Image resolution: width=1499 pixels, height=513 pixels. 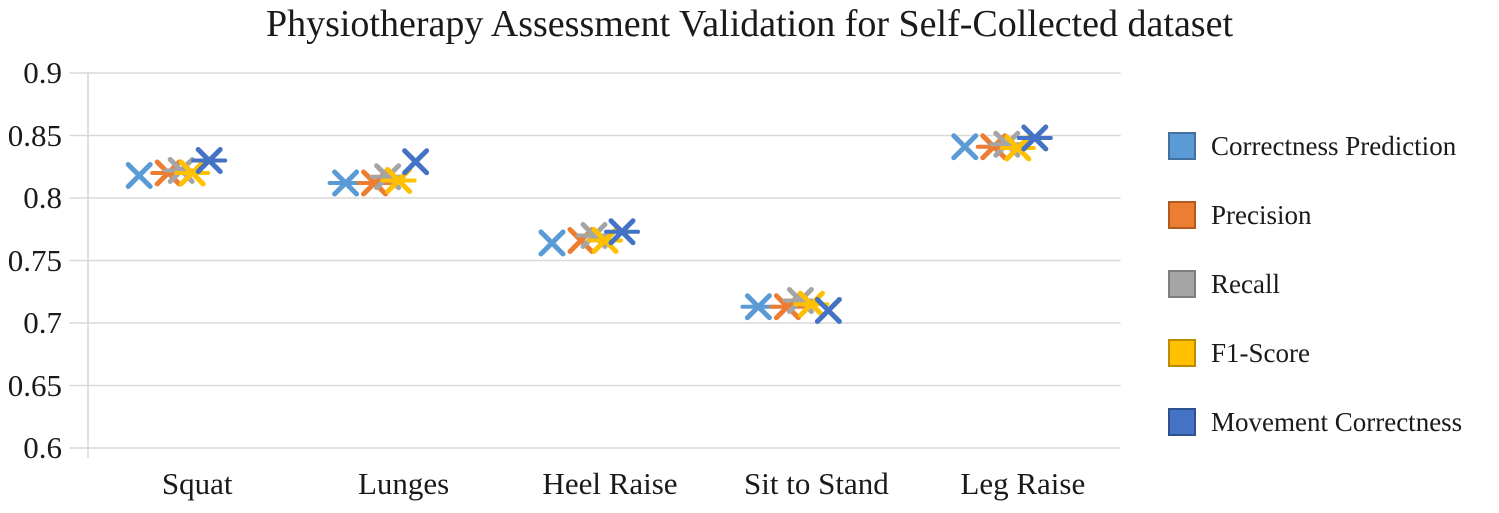 What do you see at coordinates (1261, 214) in the screenshot?
I see `legend-label: Precision` at bounding box center [1261, 214].